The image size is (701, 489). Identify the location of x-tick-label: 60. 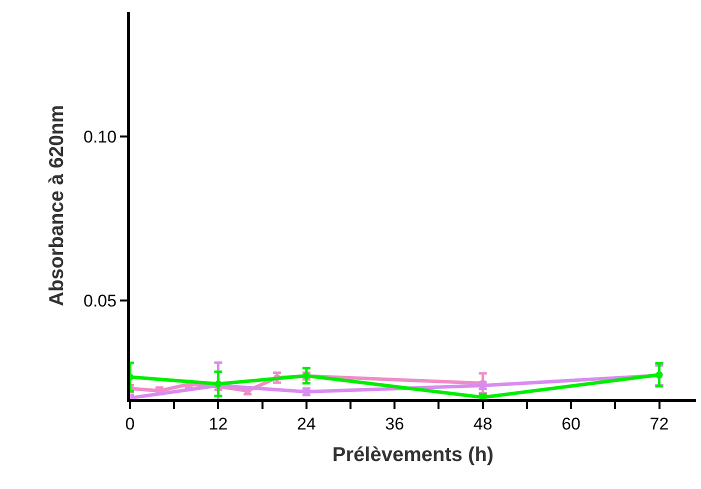
(571, 424).